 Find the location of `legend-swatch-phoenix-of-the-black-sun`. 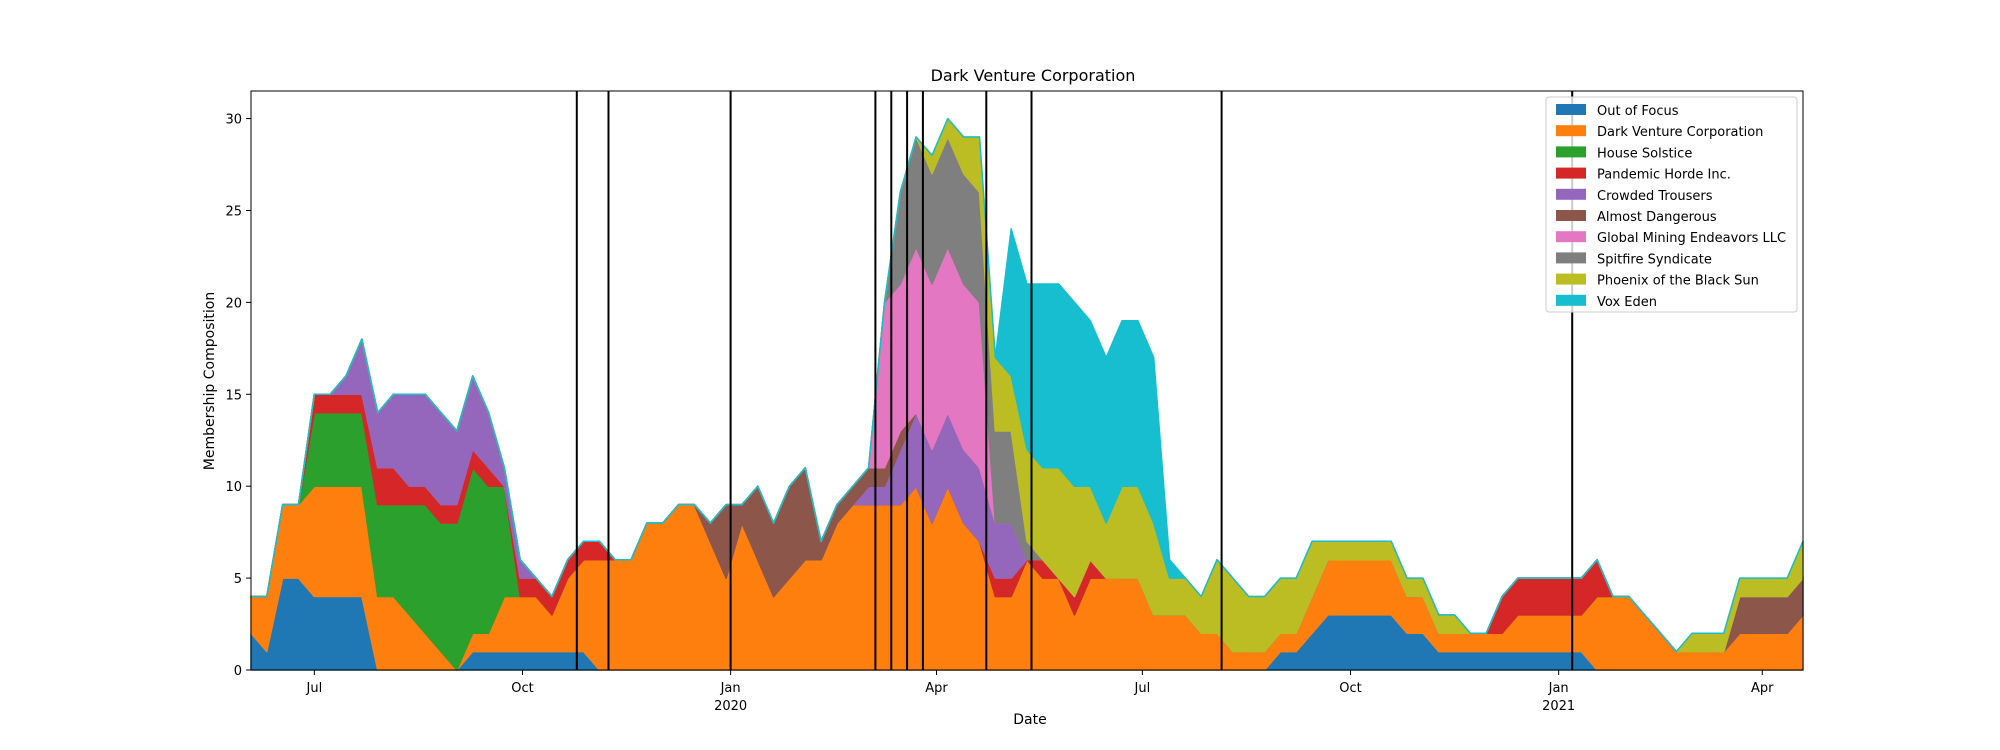

legend-swatch-phoenix-of-the-black-sun is located at coordinates (1571, 279).